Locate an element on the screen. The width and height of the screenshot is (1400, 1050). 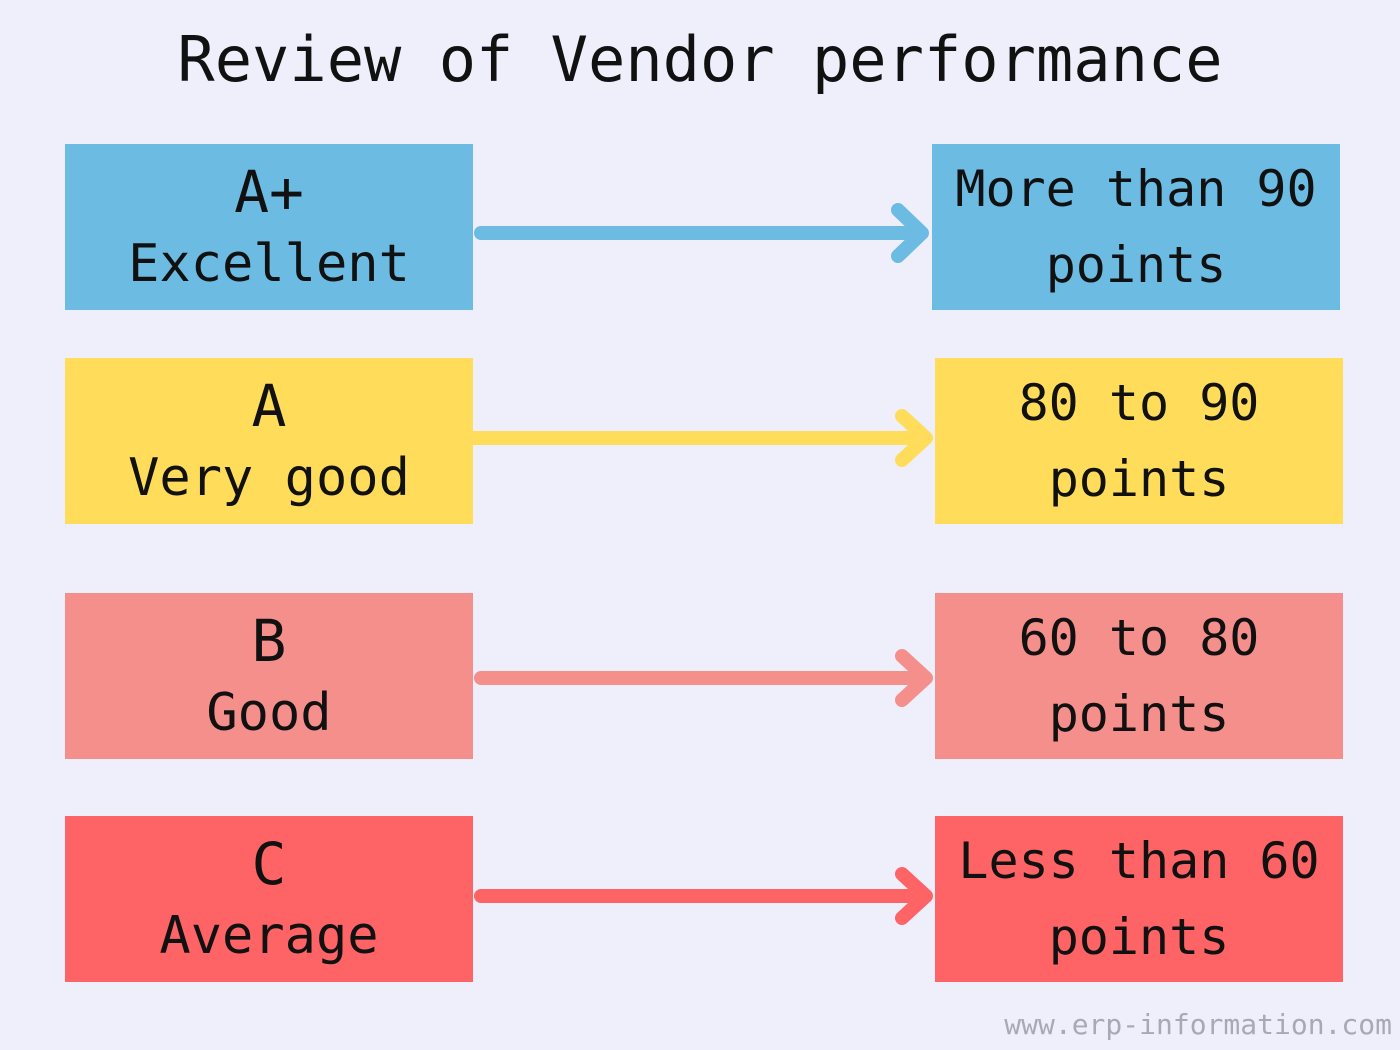
range-text: More than 90 is located at coordinates (1136, 189).